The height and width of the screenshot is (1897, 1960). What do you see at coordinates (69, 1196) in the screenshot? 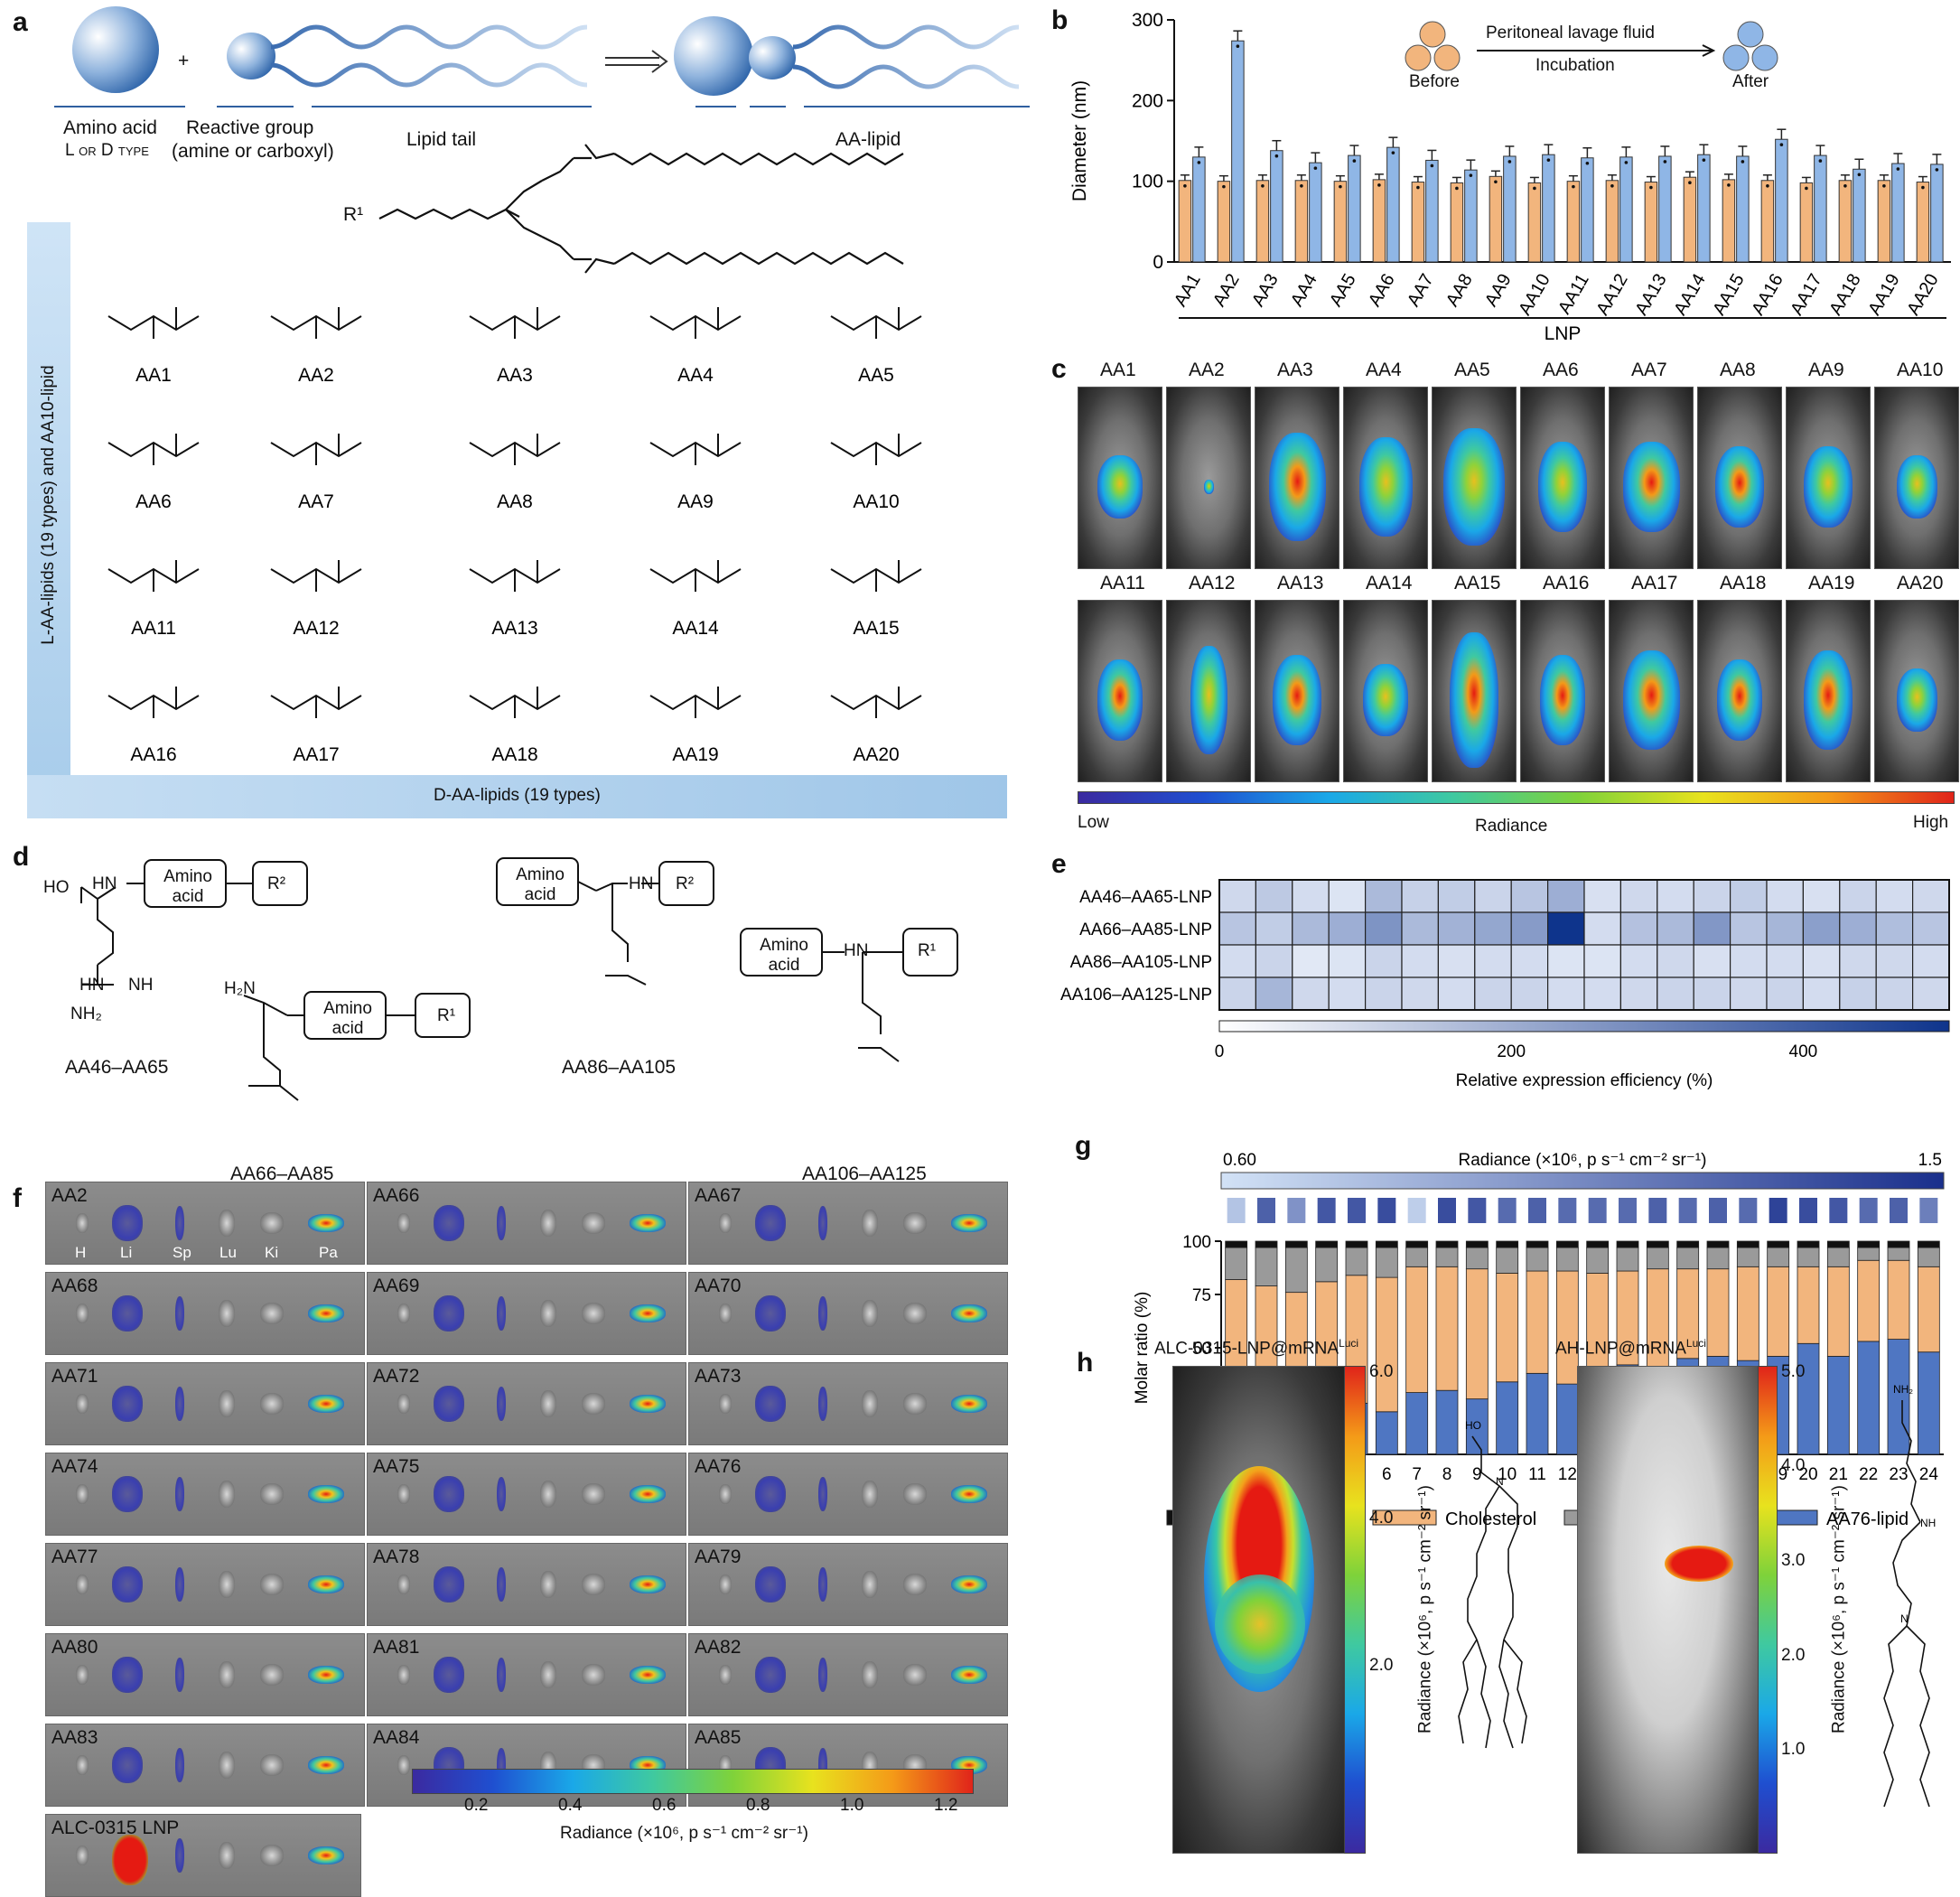
I see `organ-panel-label: AA2` at bounding box center [69, 1196].